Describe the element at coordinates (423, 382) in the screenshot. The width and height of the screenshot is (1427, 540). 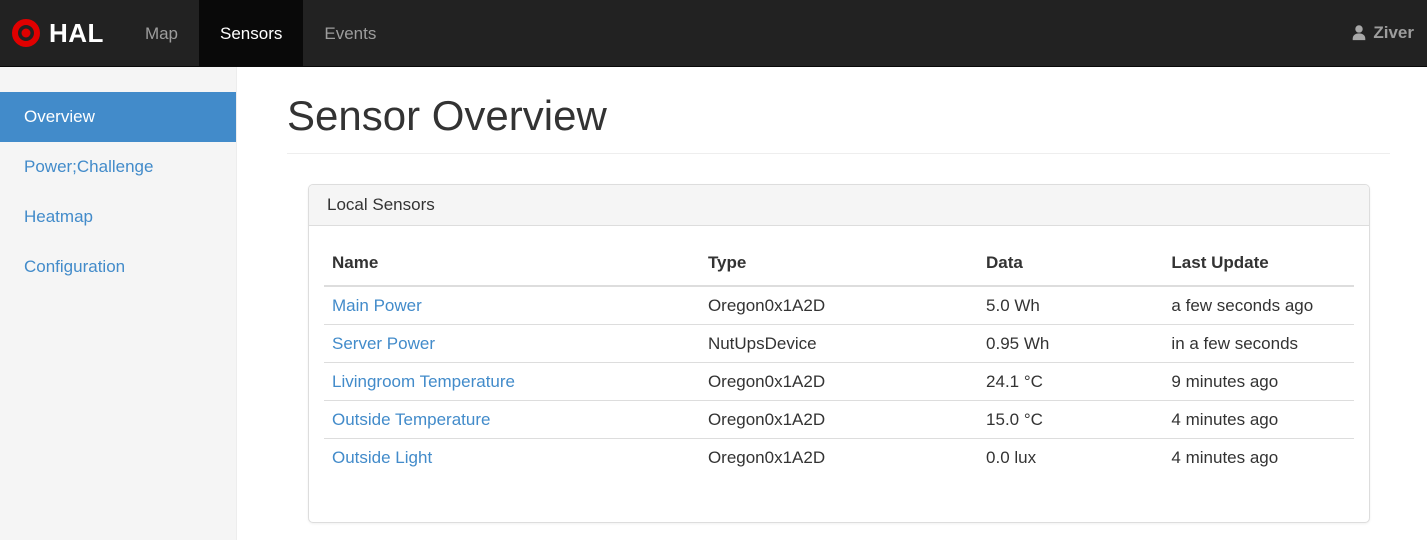
I see `sensor-link: Livingroom Temperature` at that location.